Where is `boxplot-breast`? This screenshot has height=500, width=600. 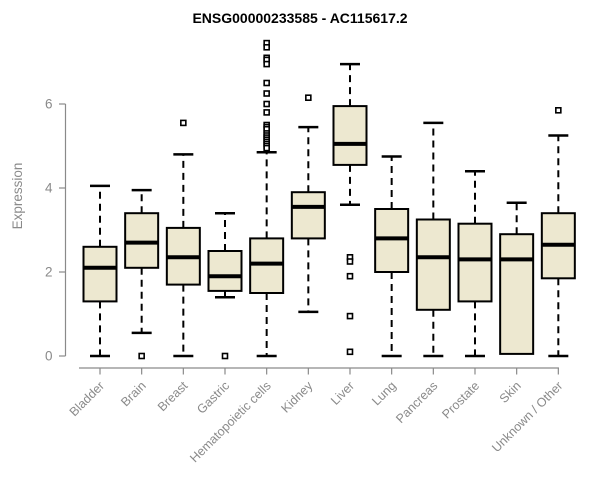
boxplot-breast is located at coordinates (183, 238).